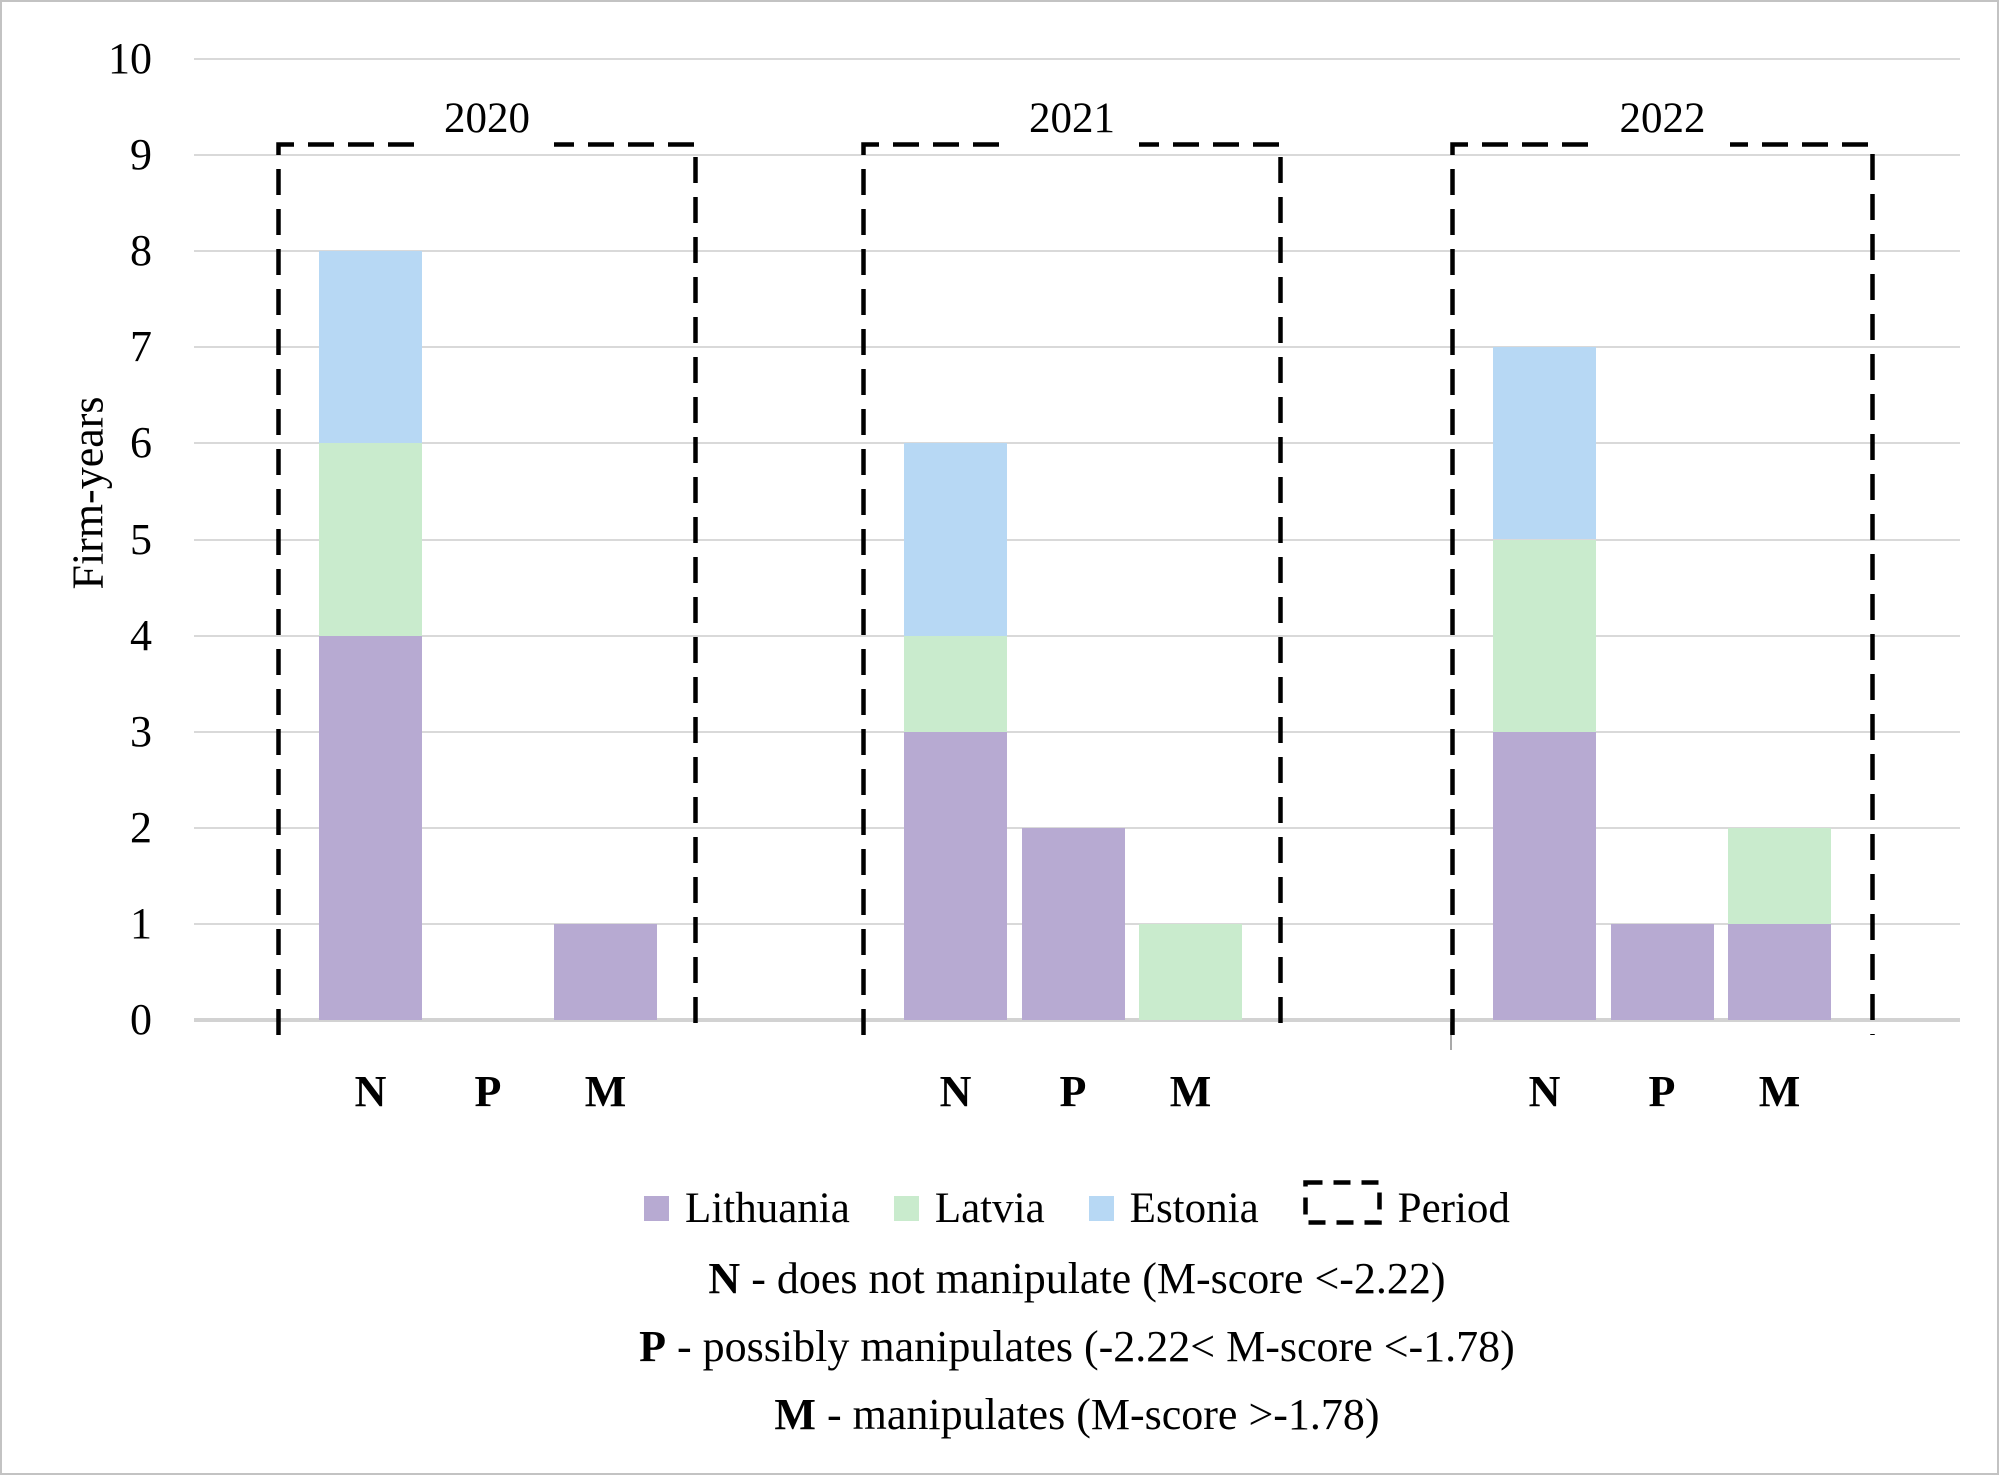 The width and height of the screenshot is (1999, 1475). What do you see at coordinates (1097, 1414) in the screenshot?
I see `note-text-m: - manipulates (M-score >-1.78)` at bounding box center [1097, 1414].